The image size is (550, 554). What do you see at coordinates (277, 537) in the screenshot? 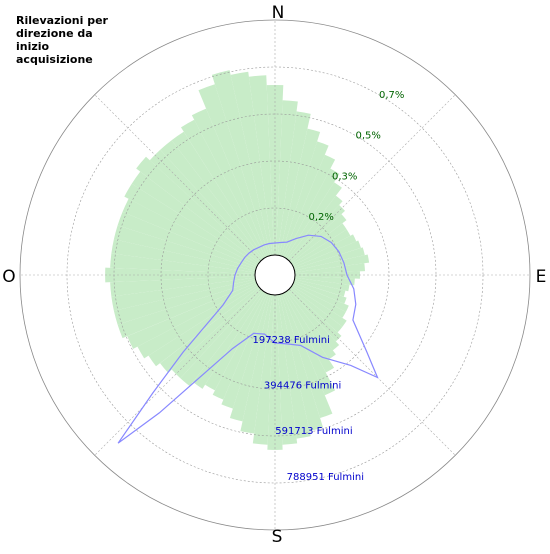
I see `direction-label: S` at bounding box center [277, 537].